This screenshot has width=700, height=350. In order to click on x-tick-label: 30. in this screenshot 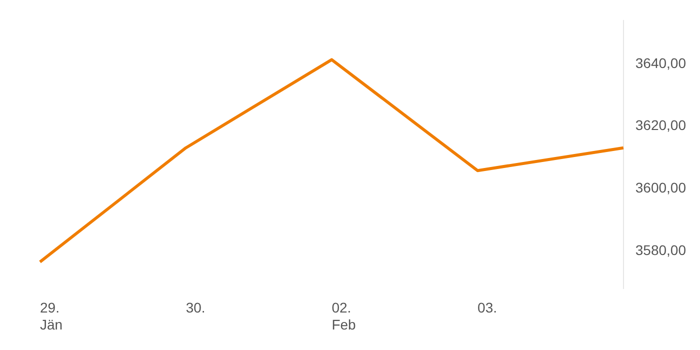, I will do `click(196, 308)`.